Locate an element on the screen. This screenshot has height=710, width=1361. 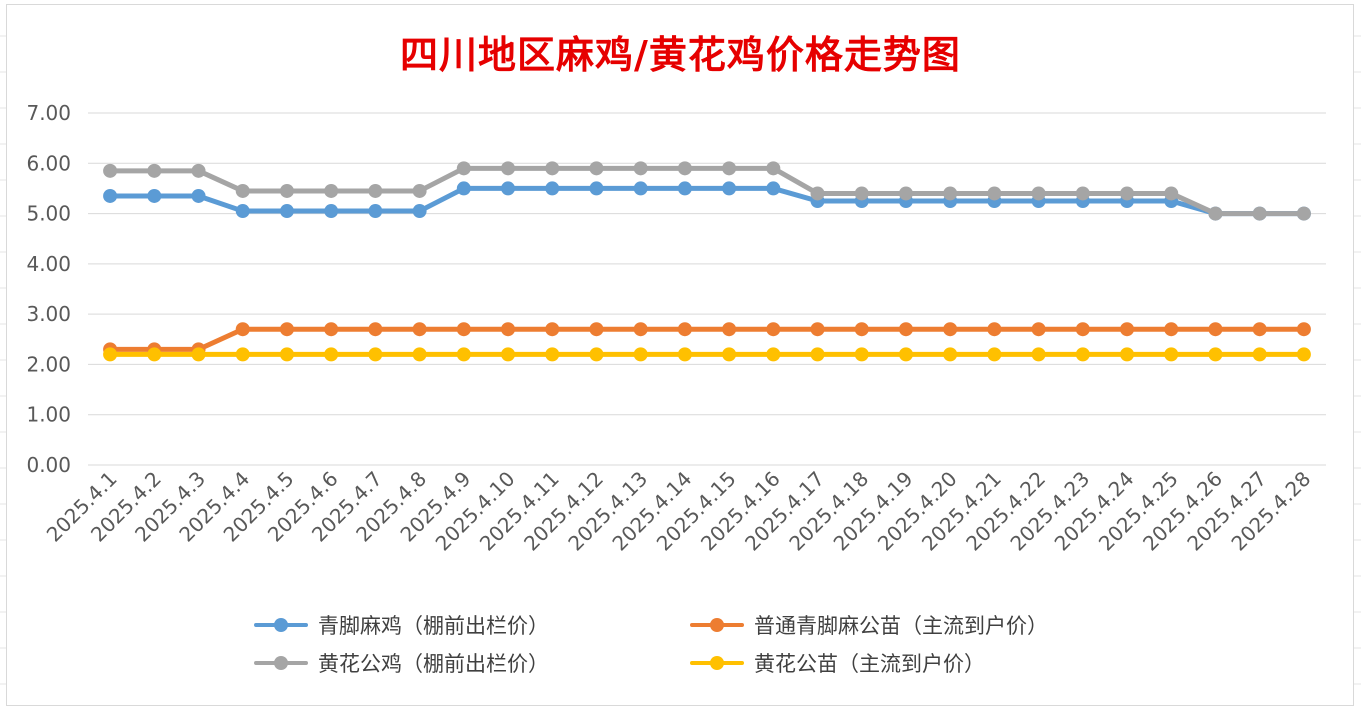
legend-label: 黄花公鸡（棚前出栏价） is located at coordinates (433, 664).